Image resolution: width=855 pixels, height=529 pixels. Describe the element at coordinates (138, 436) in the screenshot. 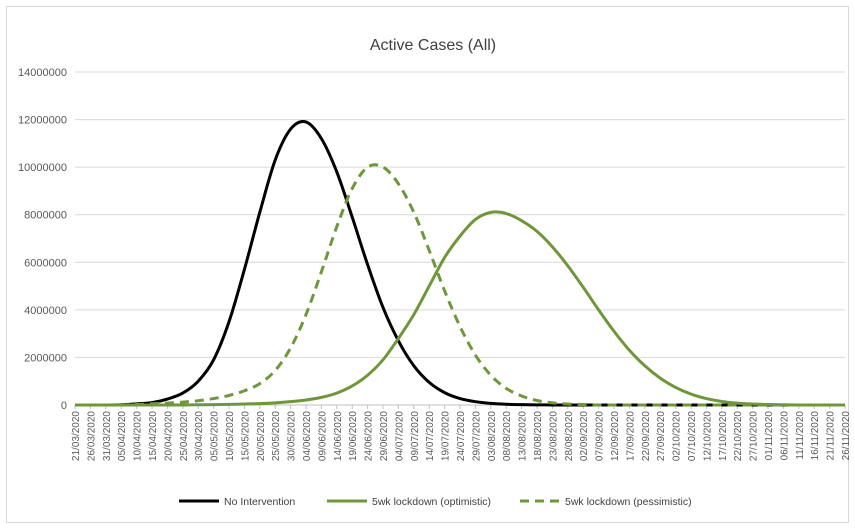

I see `x-tick-label: 10/04/2020` at that location.